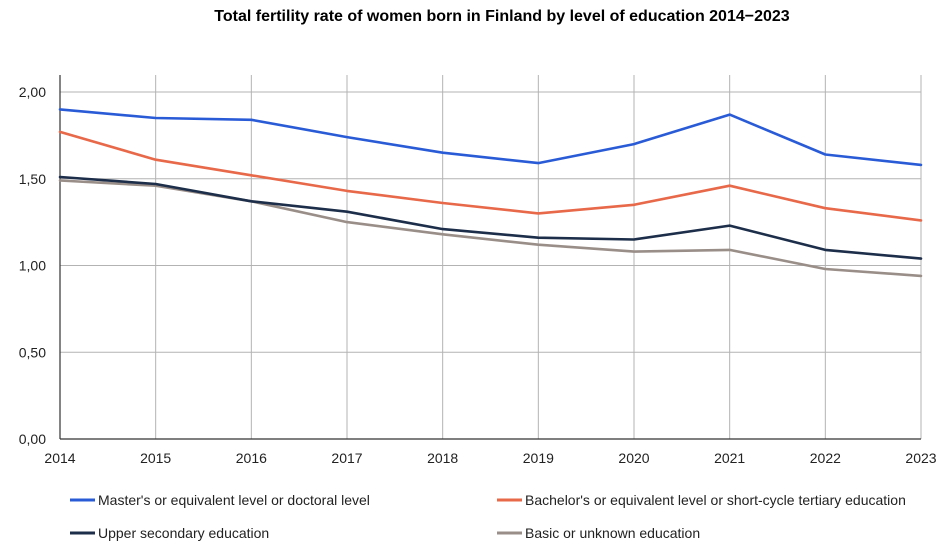 Image resolution: width=951 pixels, height=551 pixels. Describe the element at coordinates (251, 458) in the screenshot. I see `x-tick-label: 2016` at that location.